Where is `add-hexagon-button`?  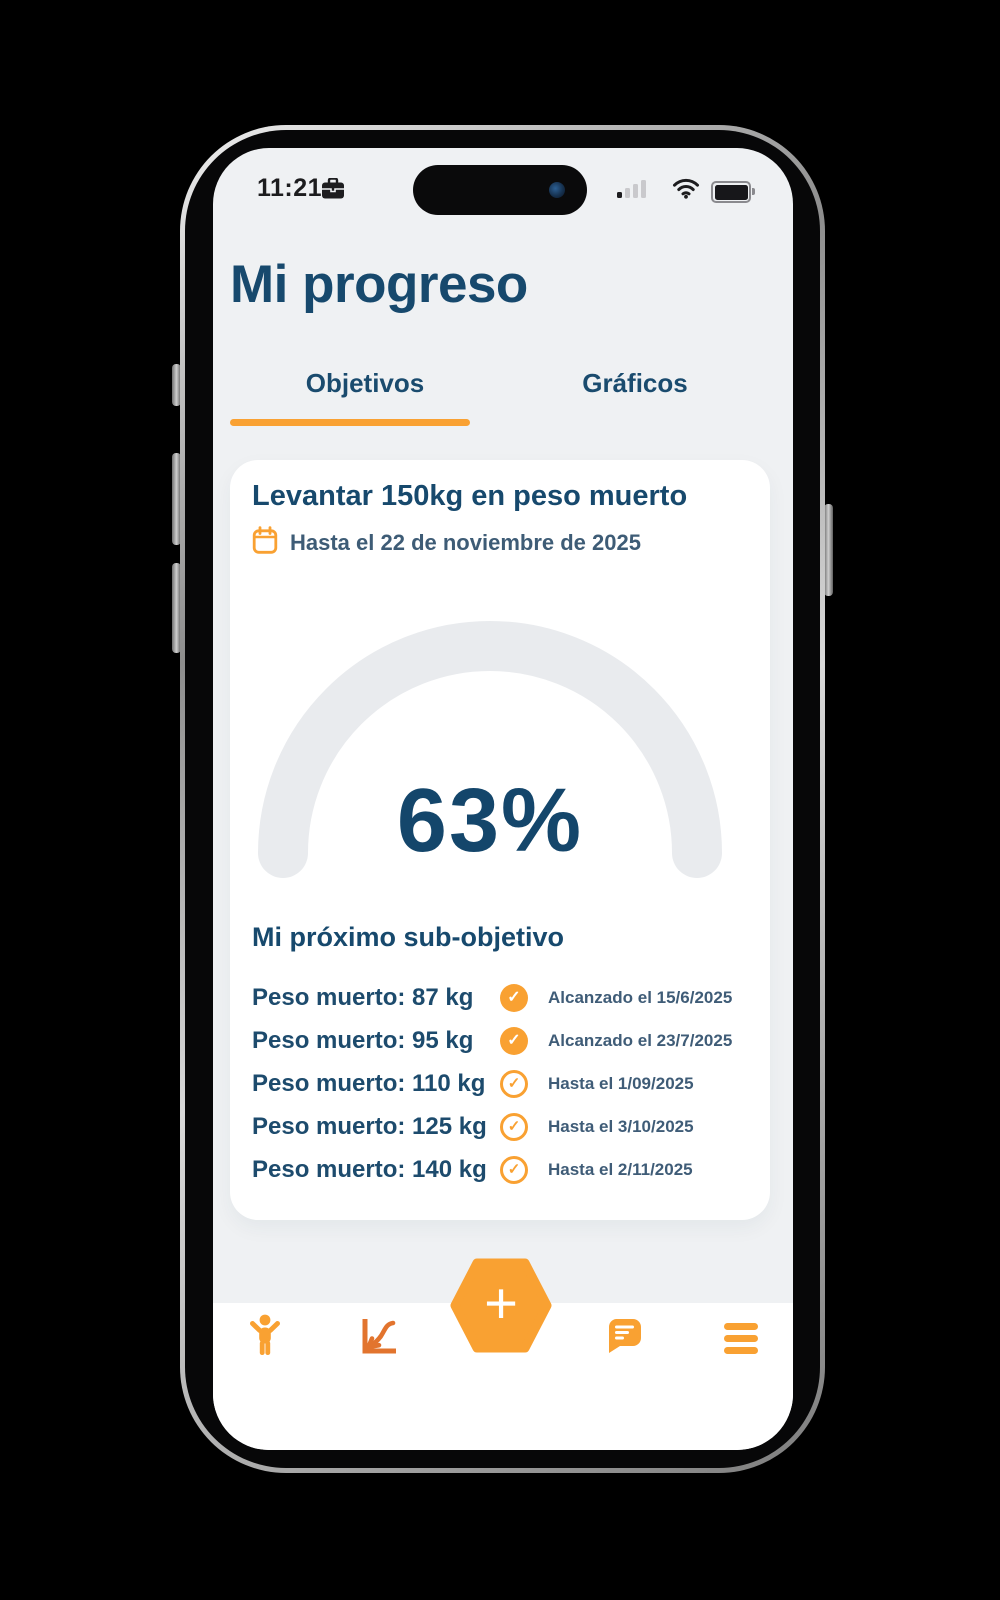
add-hexagon-button is located at coordinates (501, 1305).